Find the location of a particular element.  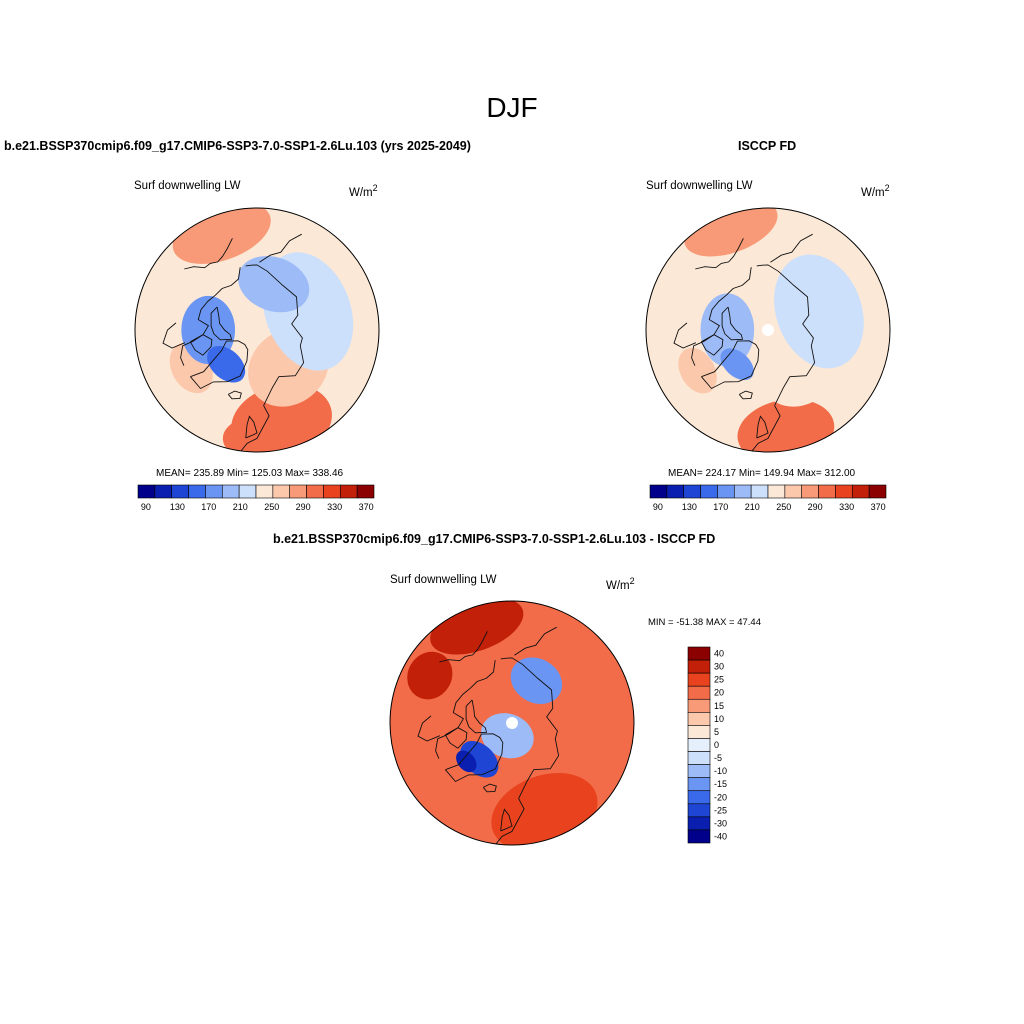

panel3-colorbar-tick-4: 15 is located at coordinates (719, 706).